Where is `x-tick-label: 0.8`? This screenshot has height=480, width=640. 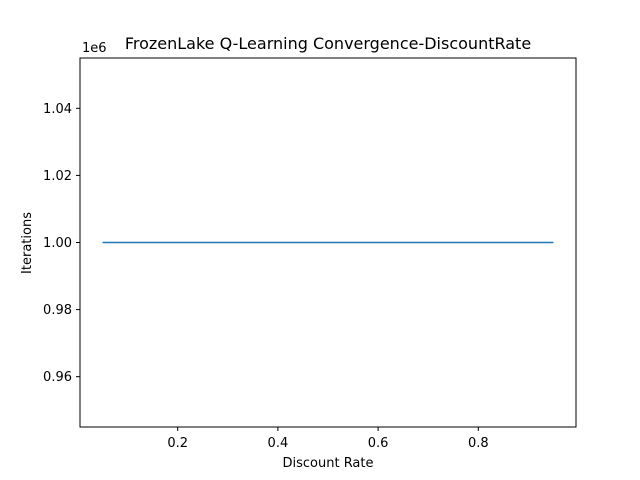
x-tick-label: 0.8 is located at coordinates (478, 443).